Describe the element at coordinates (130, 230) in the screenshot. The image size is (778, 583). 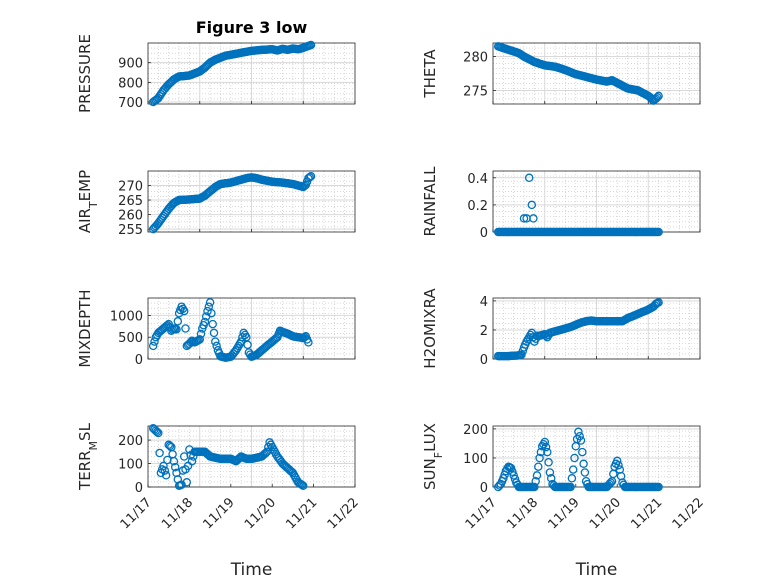
I see `y-tick-label: 255` at that location.